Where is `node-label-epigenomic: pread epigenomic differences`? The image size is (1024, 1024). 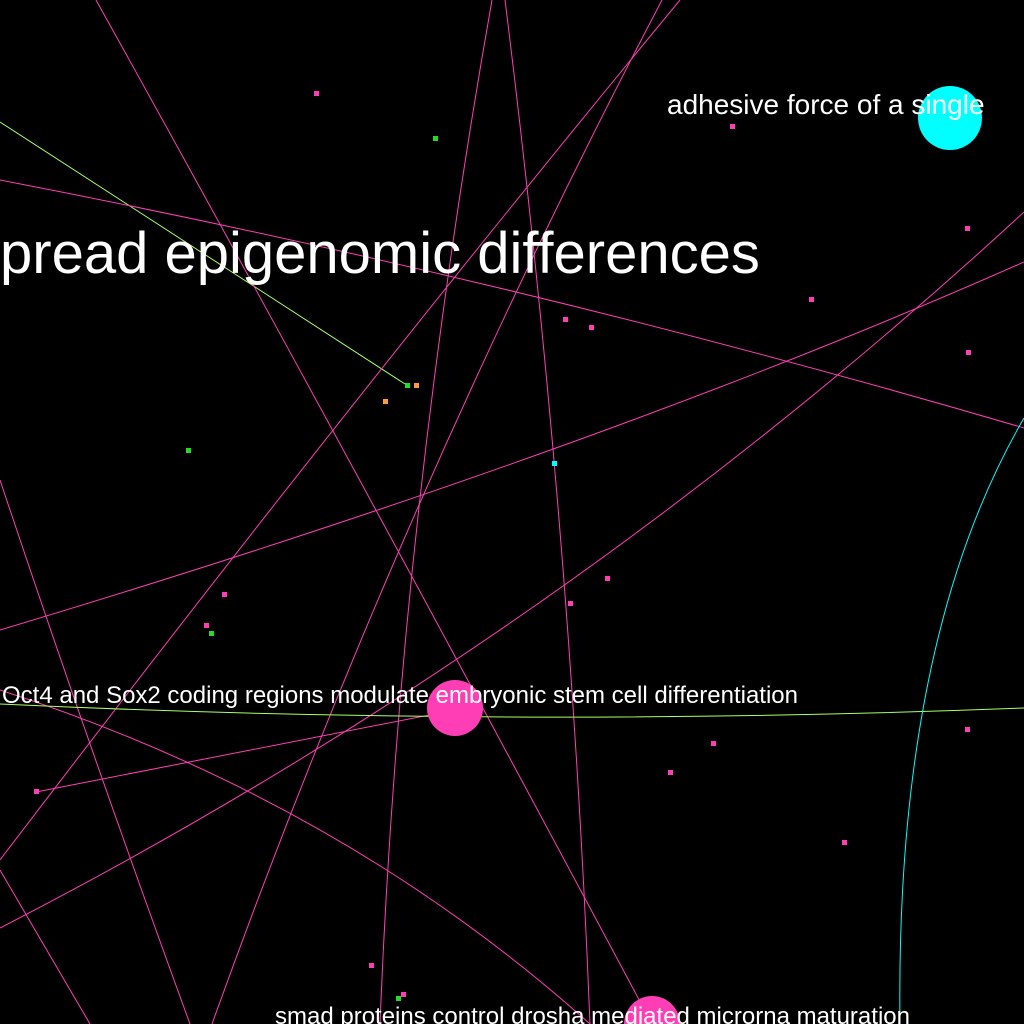
node-label-epigenomic: pread epigenomic differences is located at coordinates (380, 253).